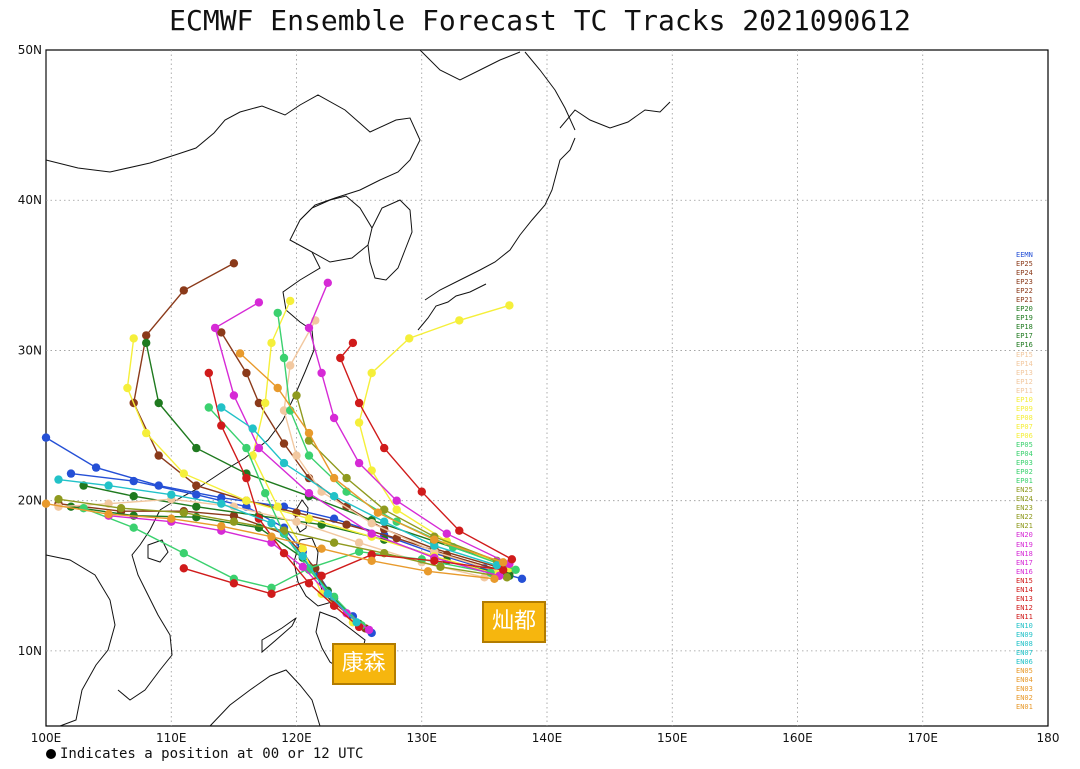 This screenshot has width=1080, height=769. I want to click on legend-entry: EN17, so click(1024, 562).